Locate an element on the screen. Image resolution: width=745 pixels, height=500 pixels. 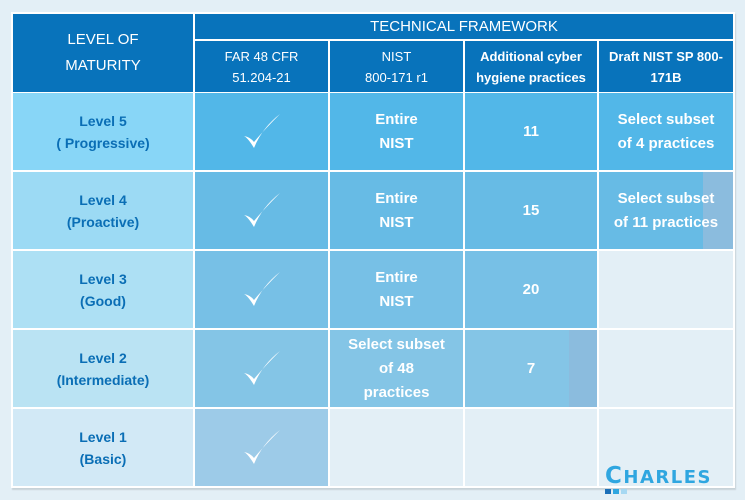
level-2-far-cell is located at coordinates (261, 368).